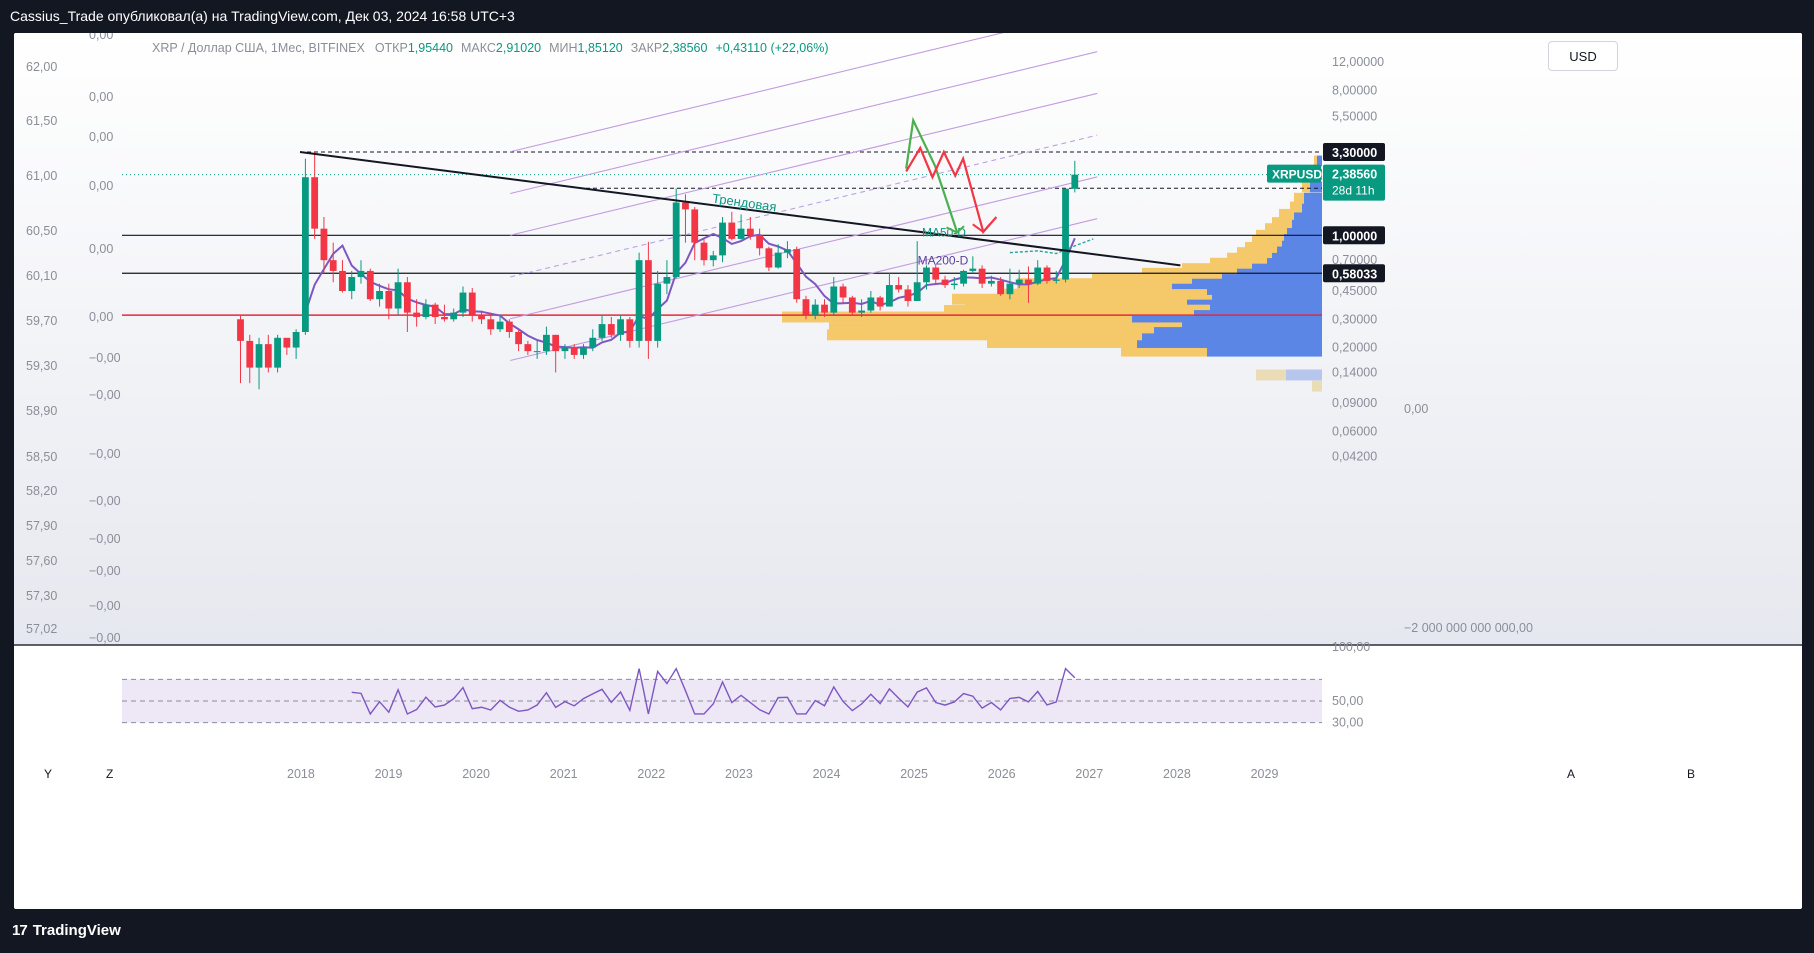 The image size is (1814, 953). I want to click on x-tick: 2028, so click(1177, 774).